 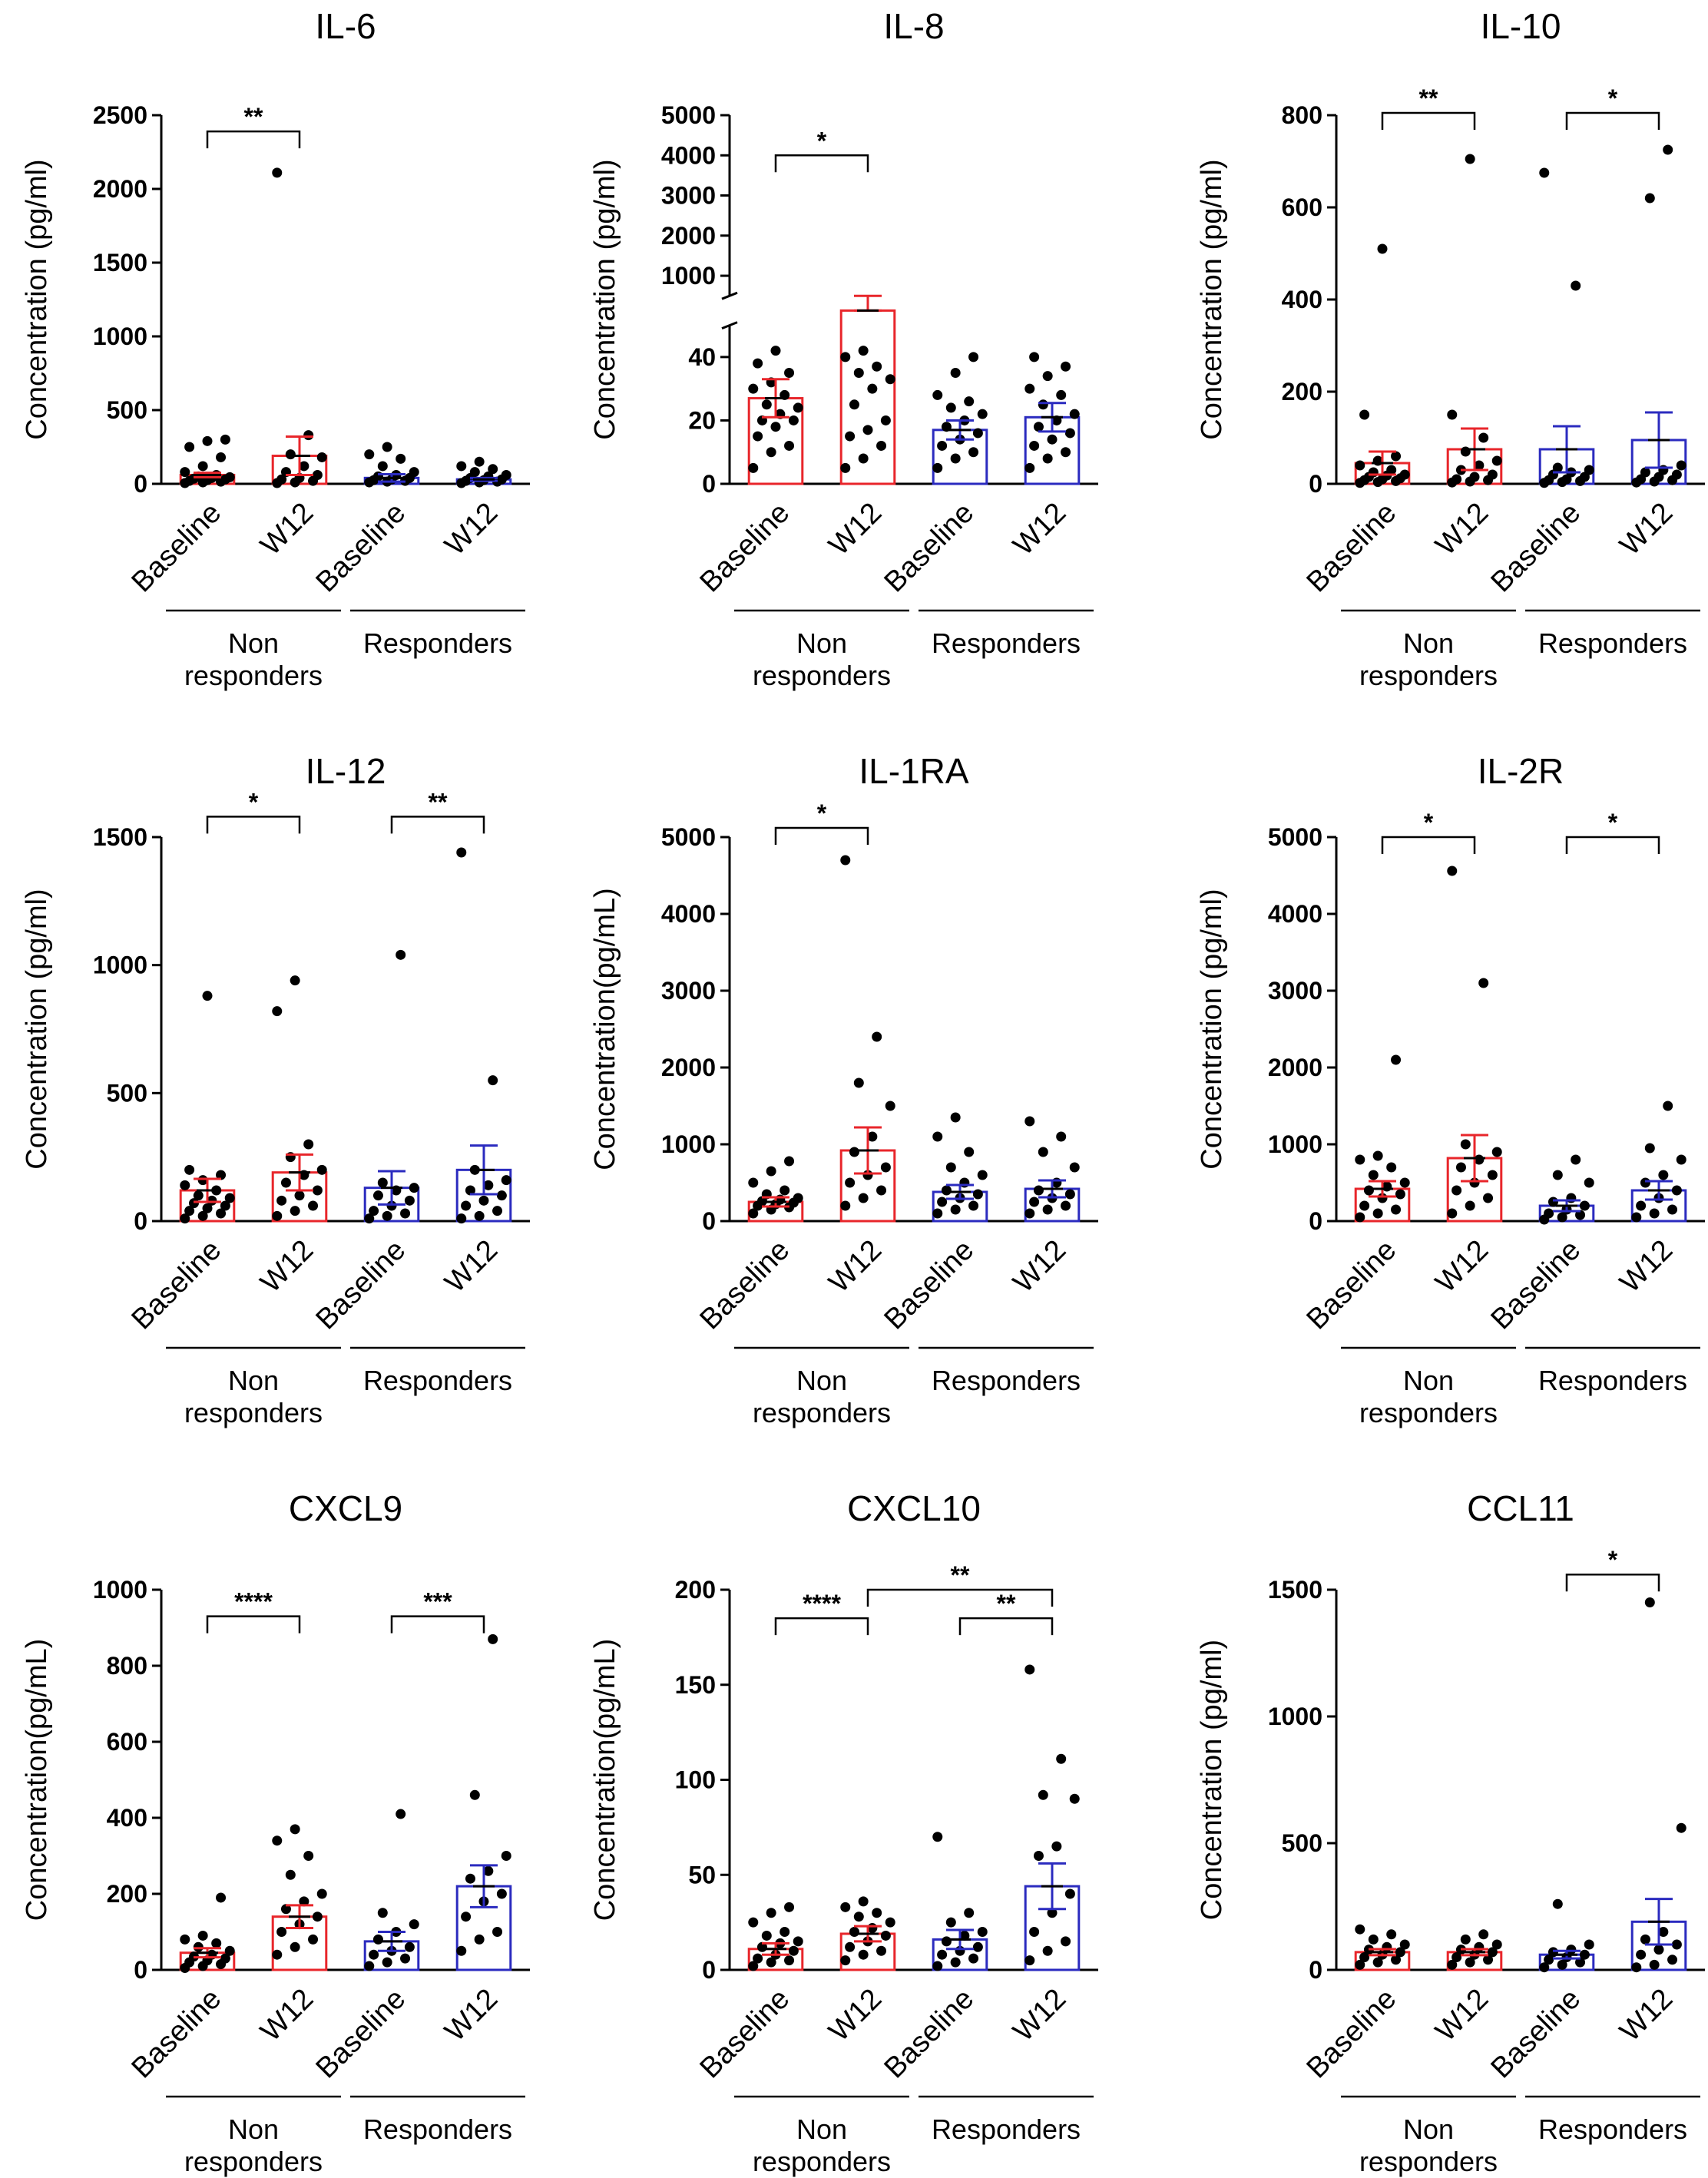 I want to click on y-axis-label: Concentration (pg/ml), so click(x=1212, y=1029).